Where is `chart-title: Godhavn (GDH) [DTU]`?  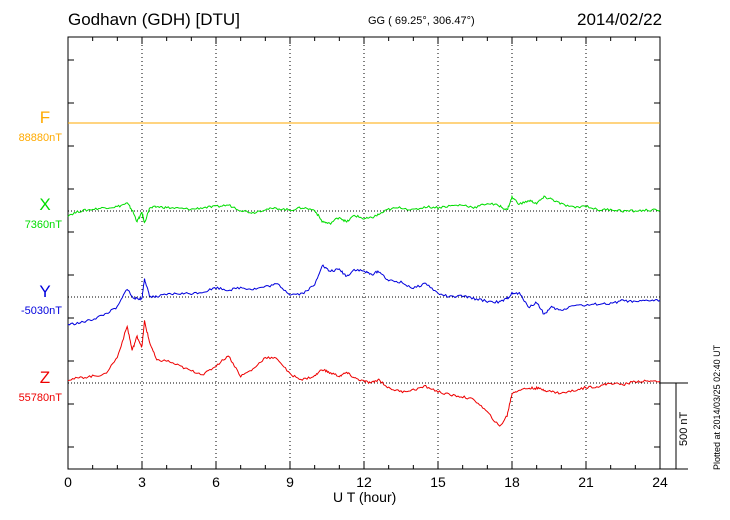 chart-title: Godhavn (GDH) [DTU] is located at coordinates (154, 19).